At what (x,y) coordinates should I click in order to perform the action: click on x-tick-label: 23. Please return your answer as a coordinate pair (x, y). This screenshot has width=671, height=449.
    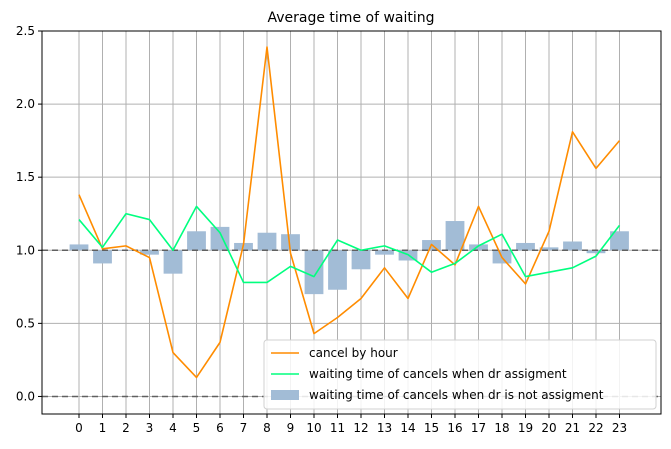
    Looking at the image, I should click on (619, 428).